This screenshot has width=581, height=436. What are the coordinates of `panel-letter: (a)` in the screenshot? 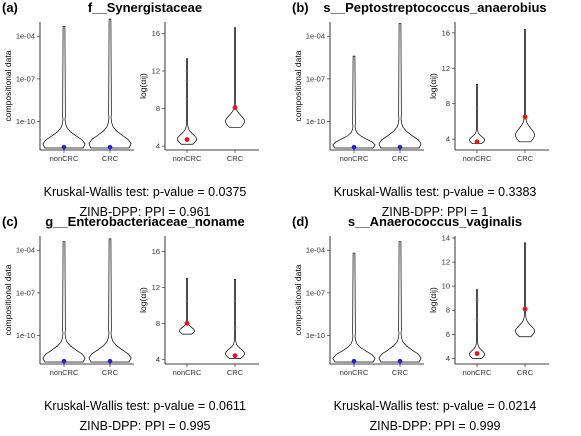 It's located at (10, 7).